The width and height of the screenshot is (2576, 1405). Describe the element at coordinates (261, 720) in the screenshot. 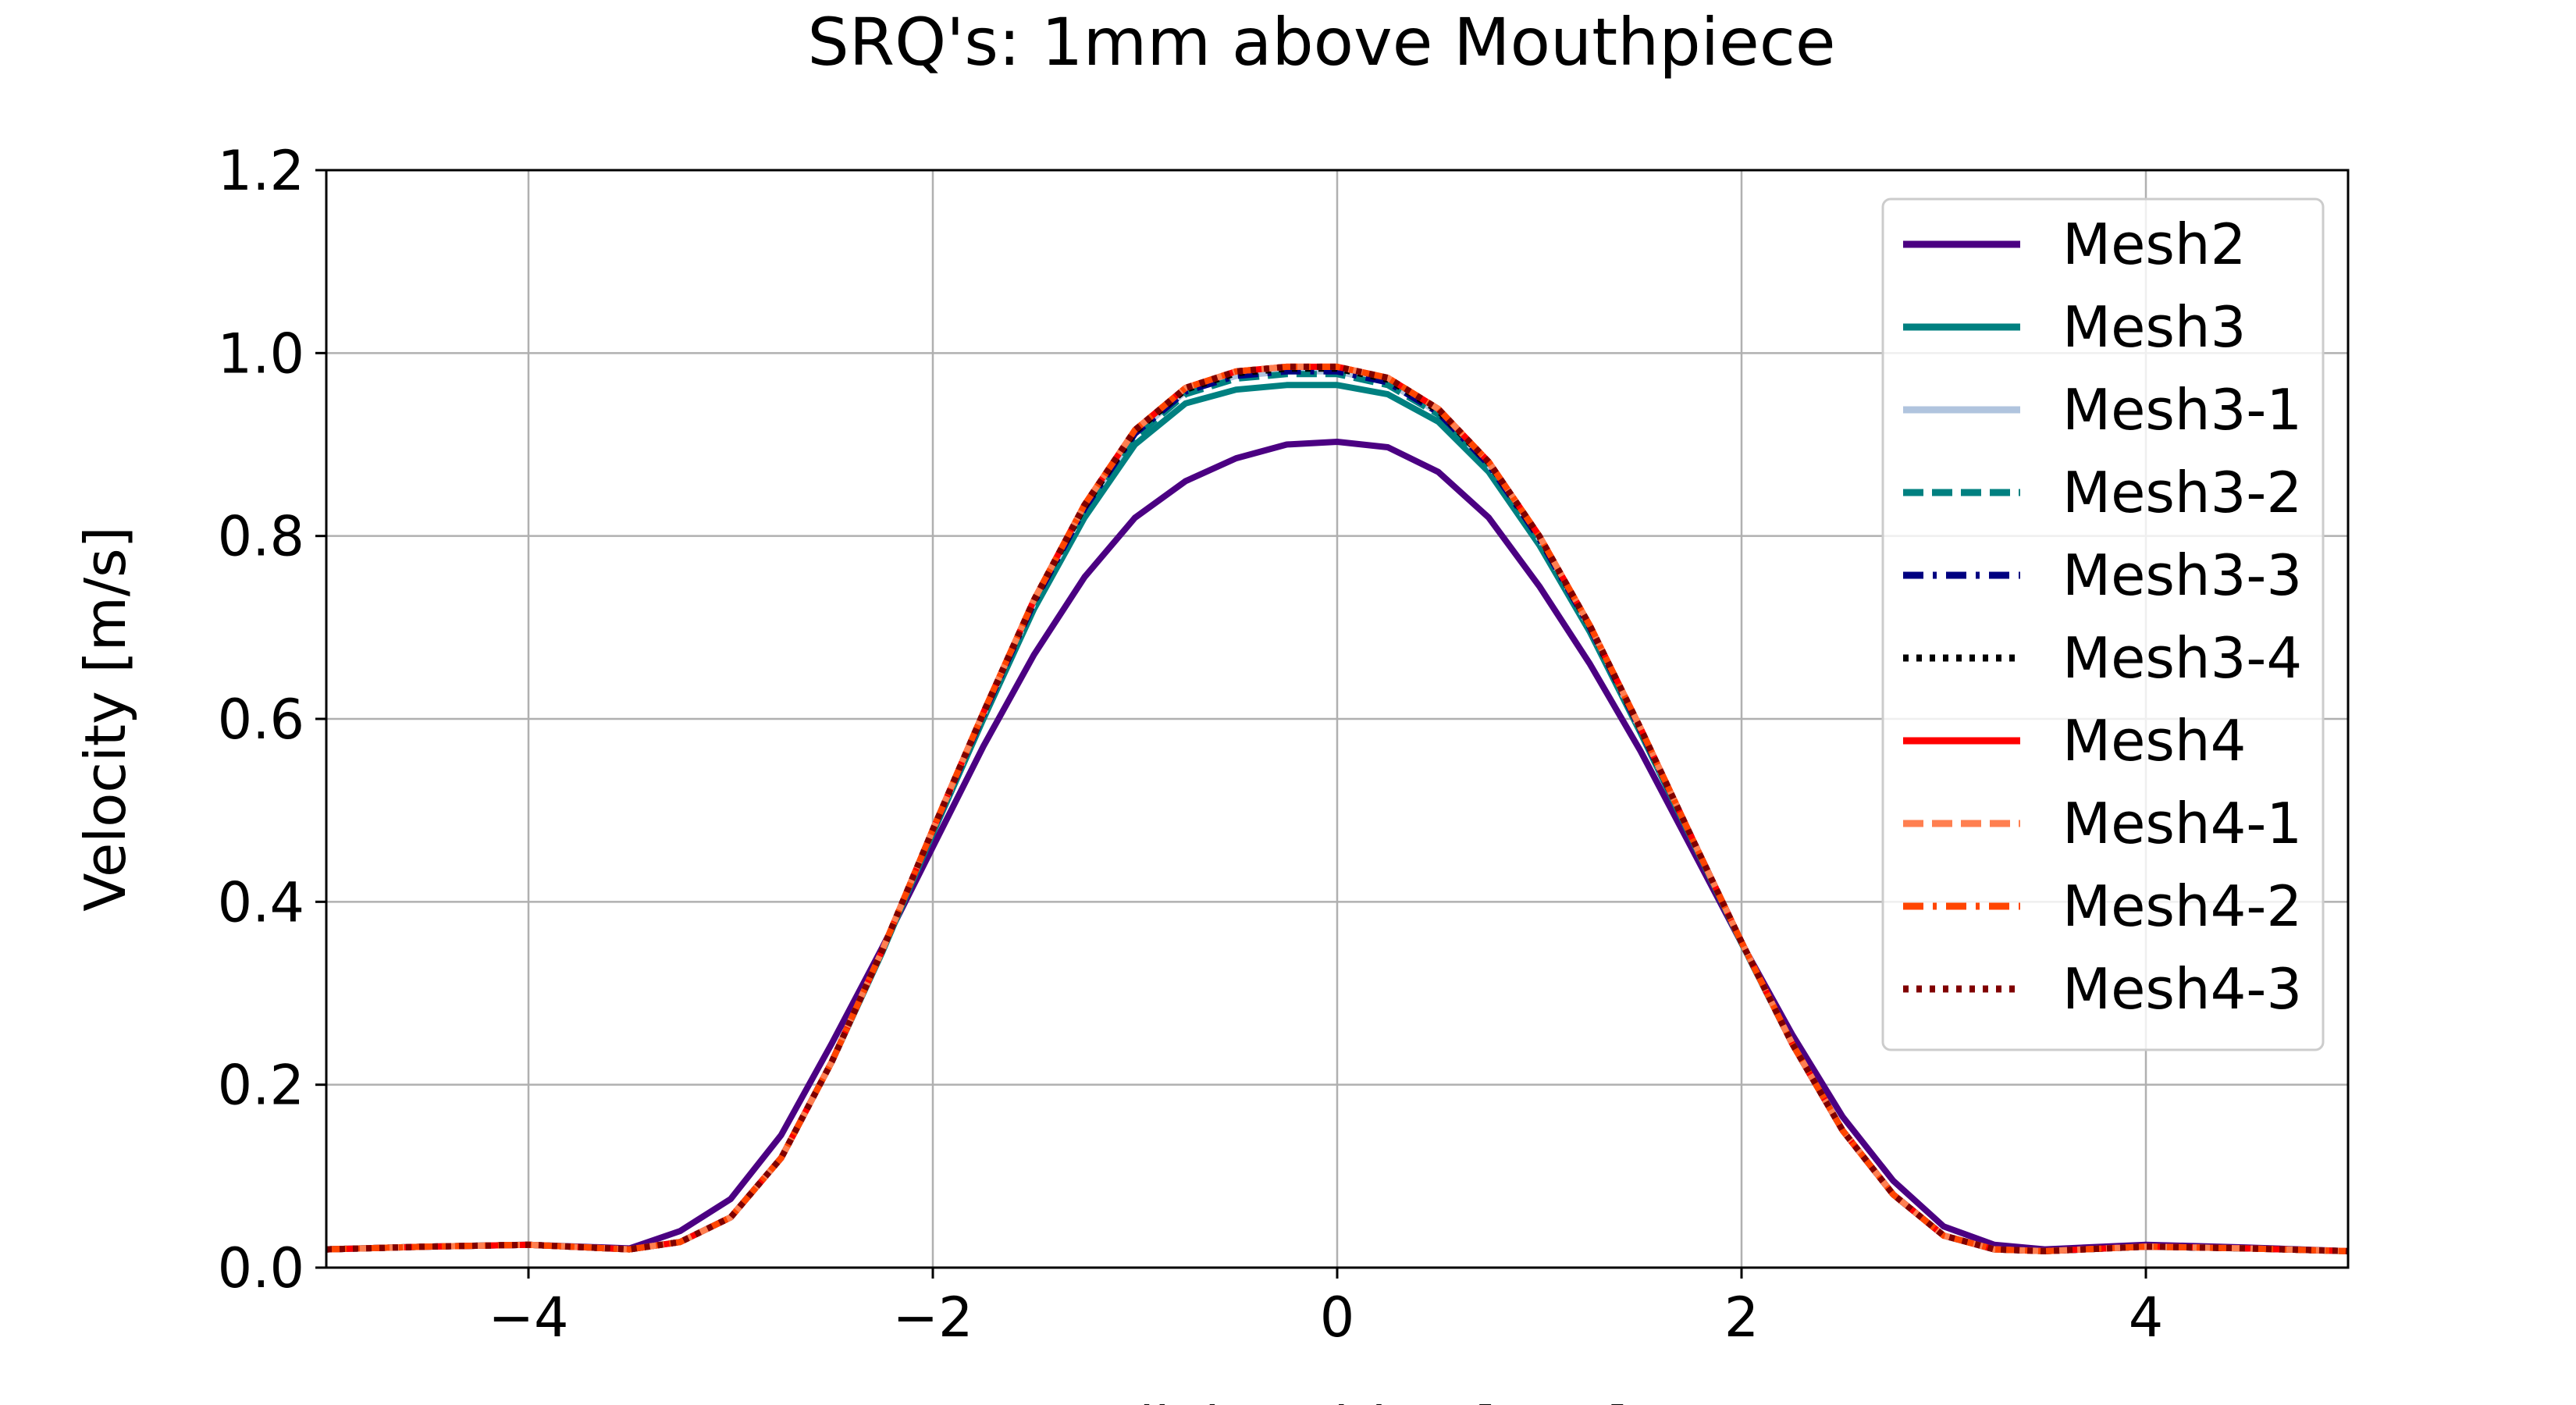

I see `y-tick-label: 0.6` at that location.